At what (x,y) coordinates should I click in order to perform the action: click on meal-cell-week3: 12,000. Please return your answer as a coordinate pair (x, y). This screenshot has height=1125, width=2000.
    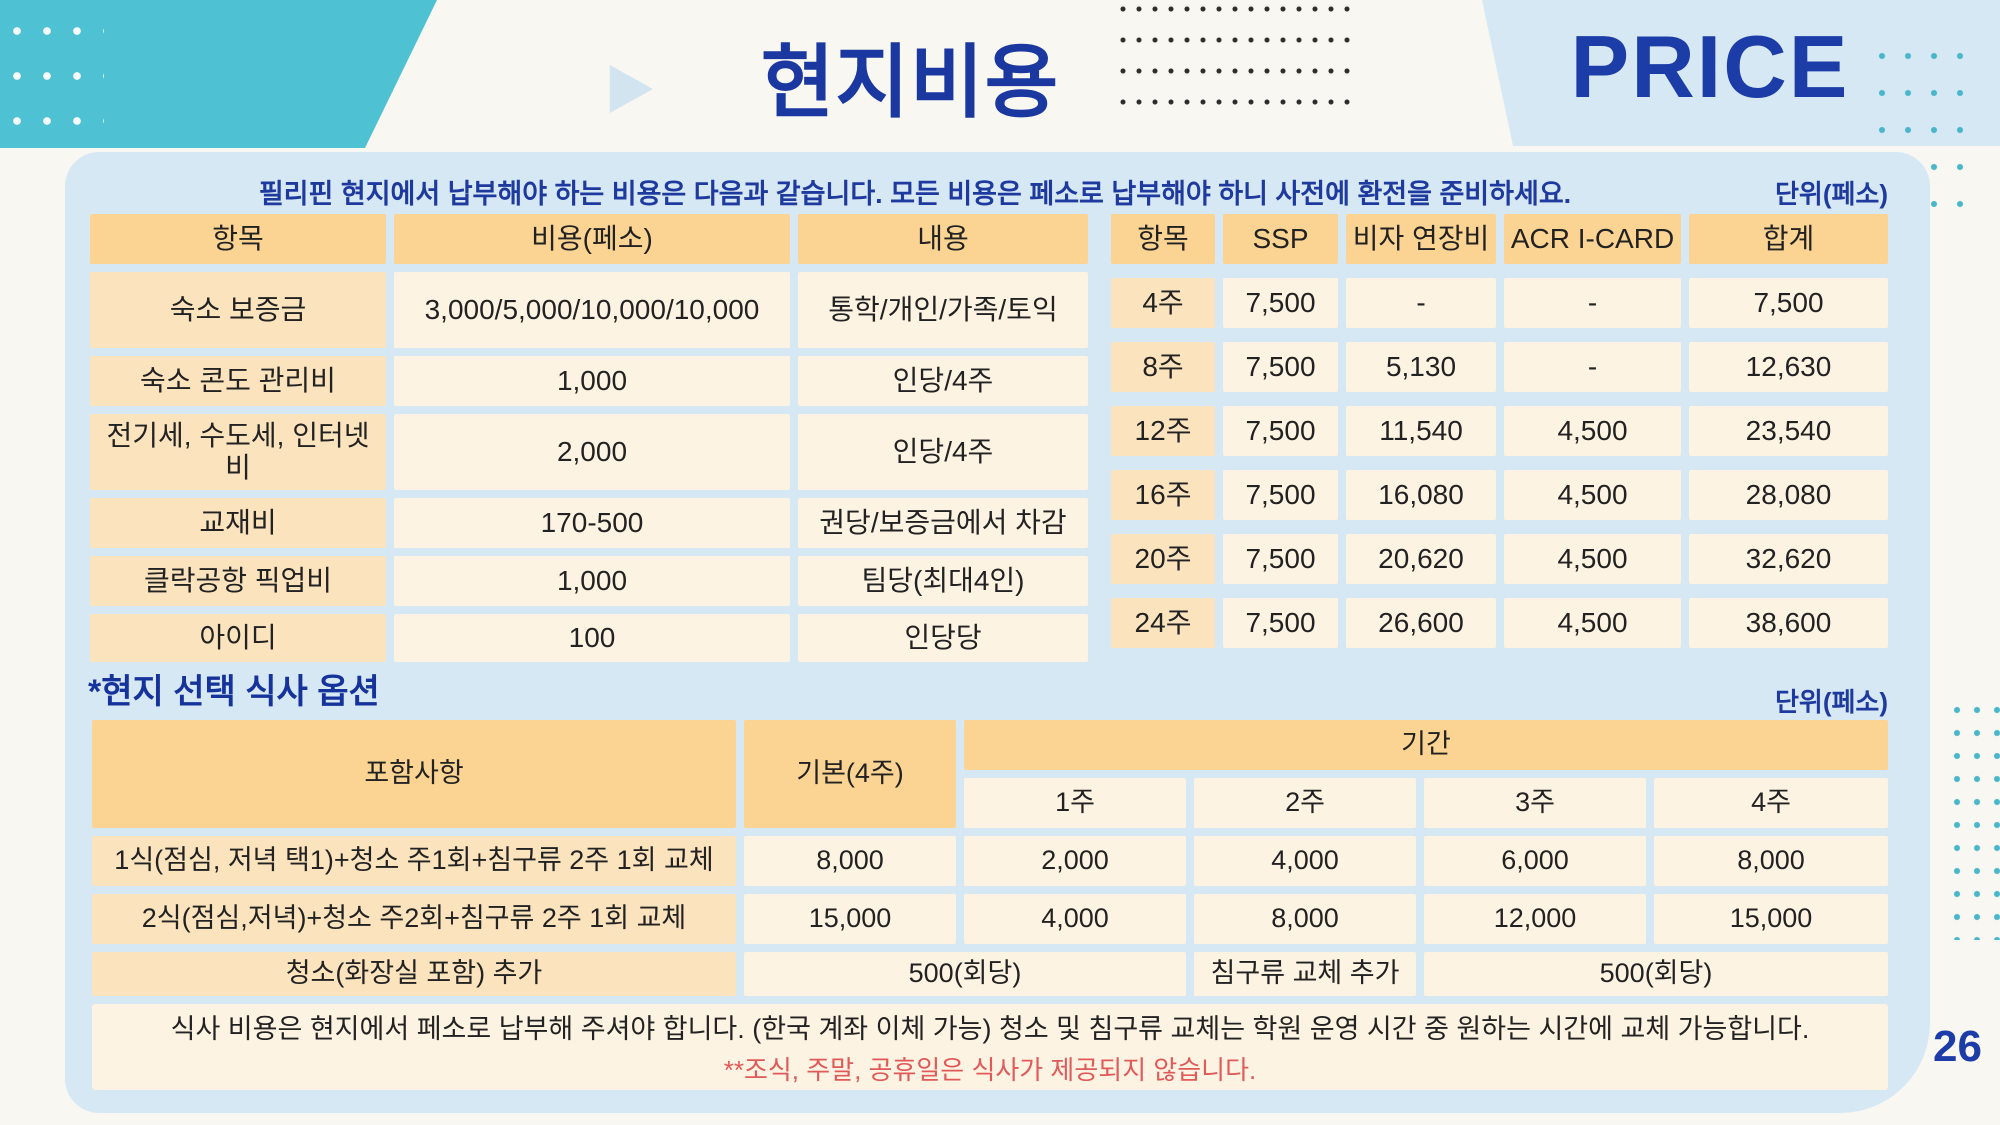
    Looking at the image, I should click on (1535, 919).